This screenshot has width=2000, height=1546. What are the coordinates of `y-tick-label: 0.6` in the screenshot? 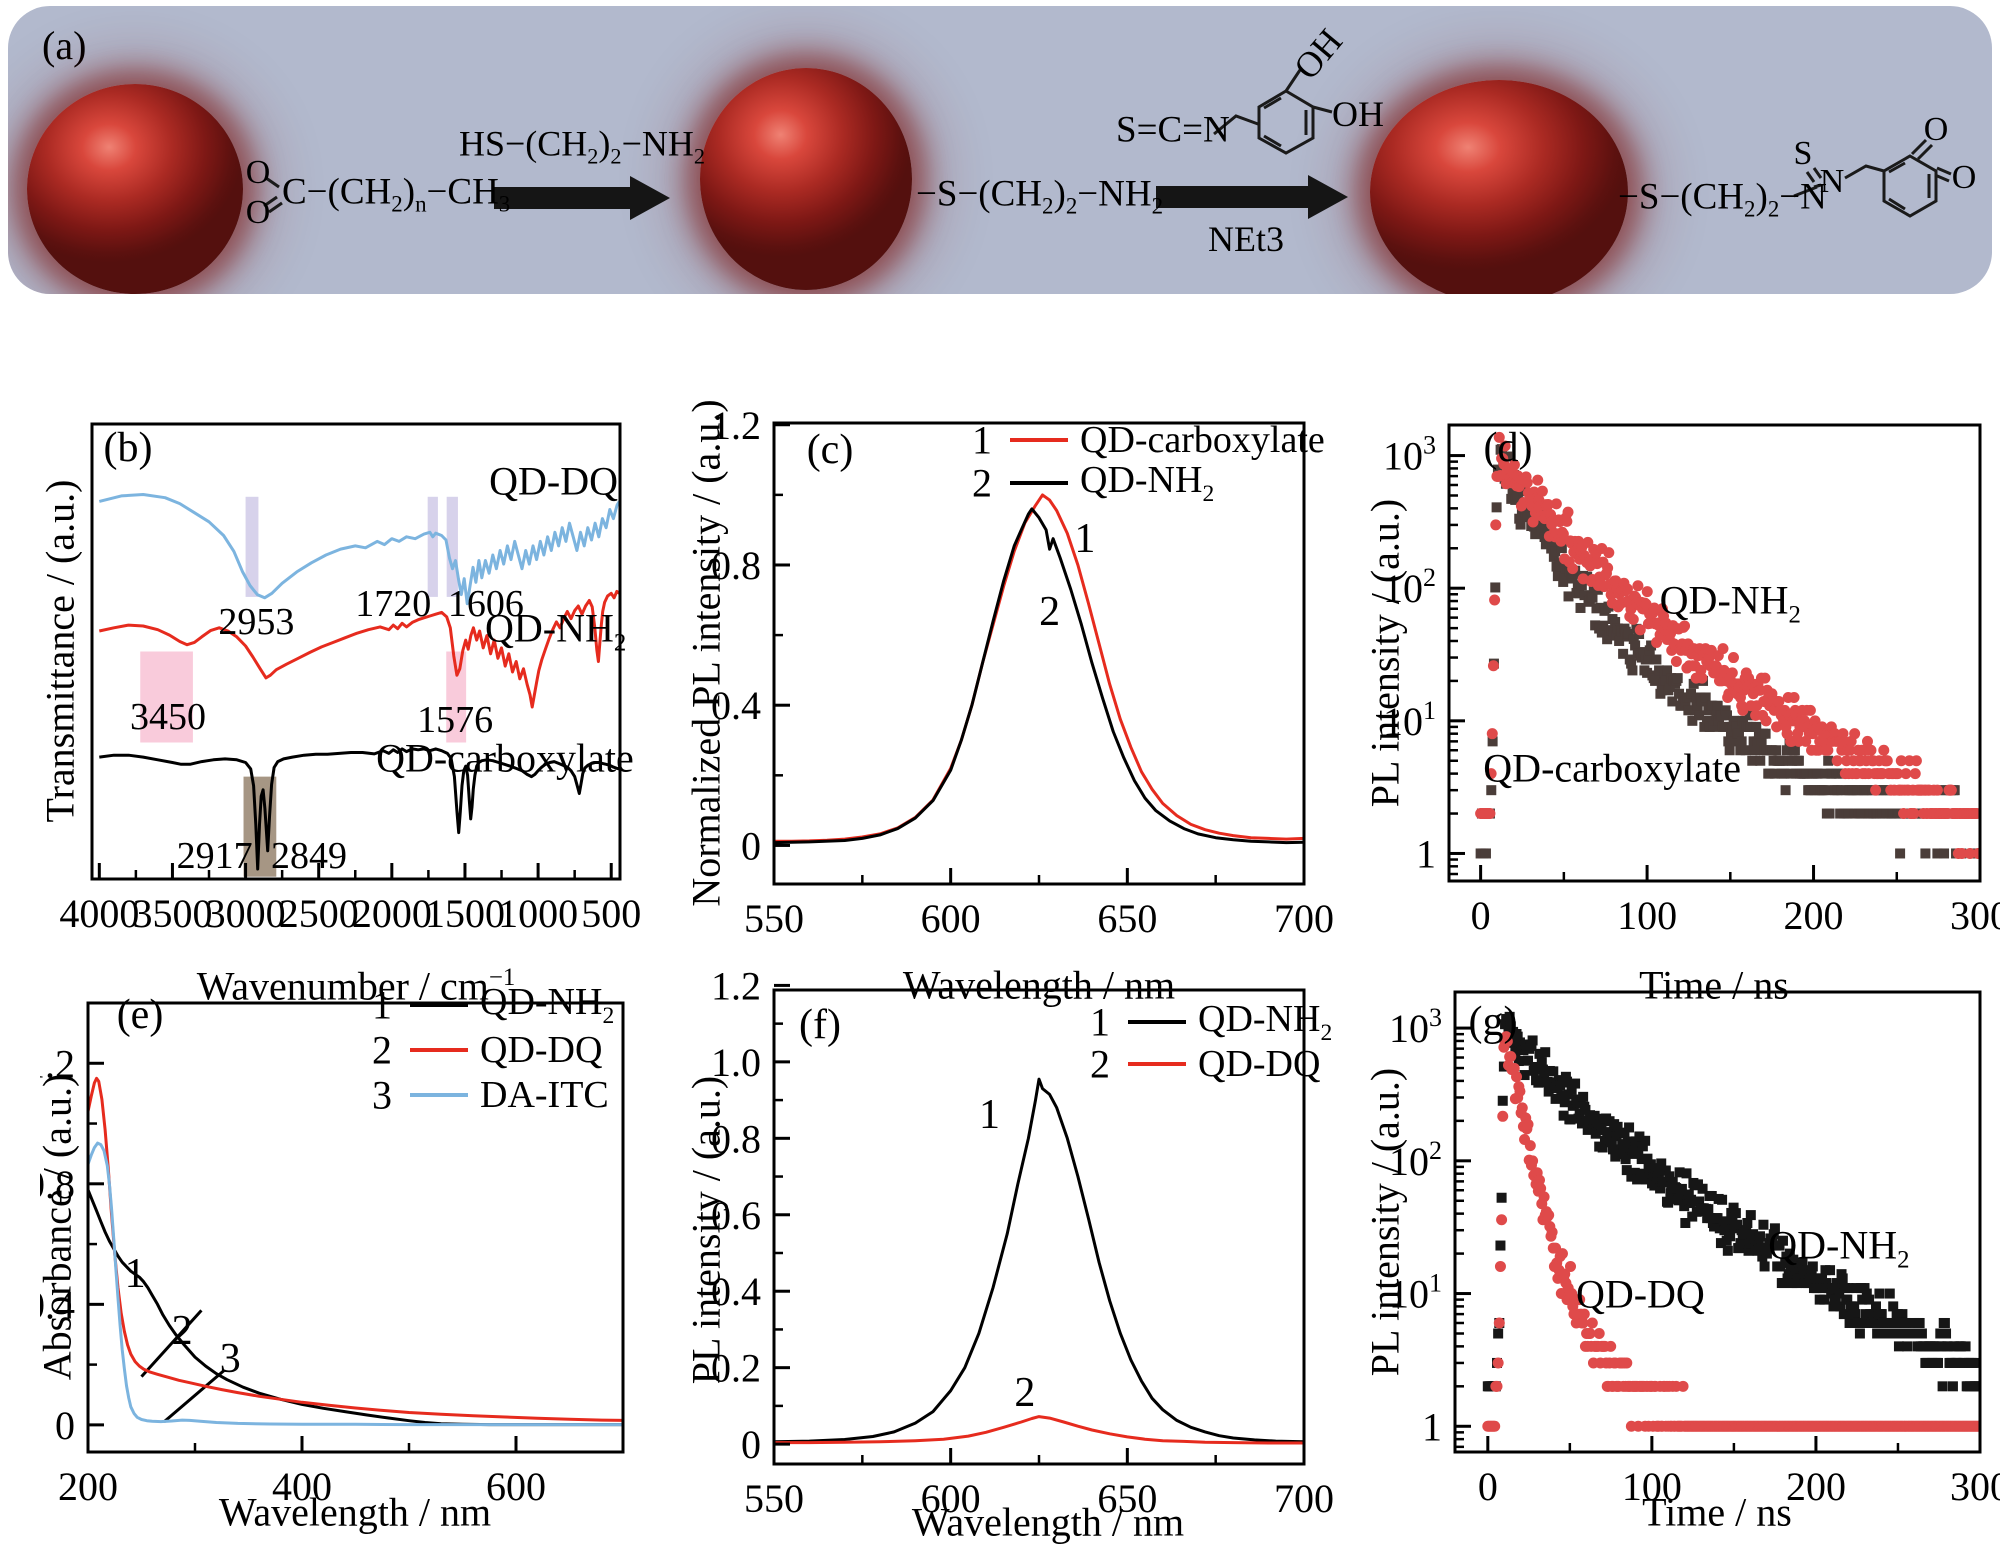 It's located at (736, 1215).